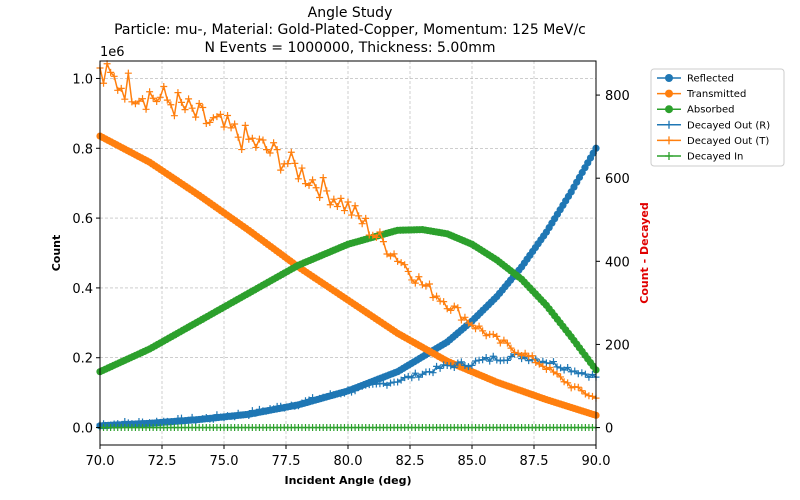 This screenshot has height=500, width=800. What do you see at coordinates (56, 253) in the screenshot?
I see `y-axis-label-left: Count` at bounding box center [56, 253].